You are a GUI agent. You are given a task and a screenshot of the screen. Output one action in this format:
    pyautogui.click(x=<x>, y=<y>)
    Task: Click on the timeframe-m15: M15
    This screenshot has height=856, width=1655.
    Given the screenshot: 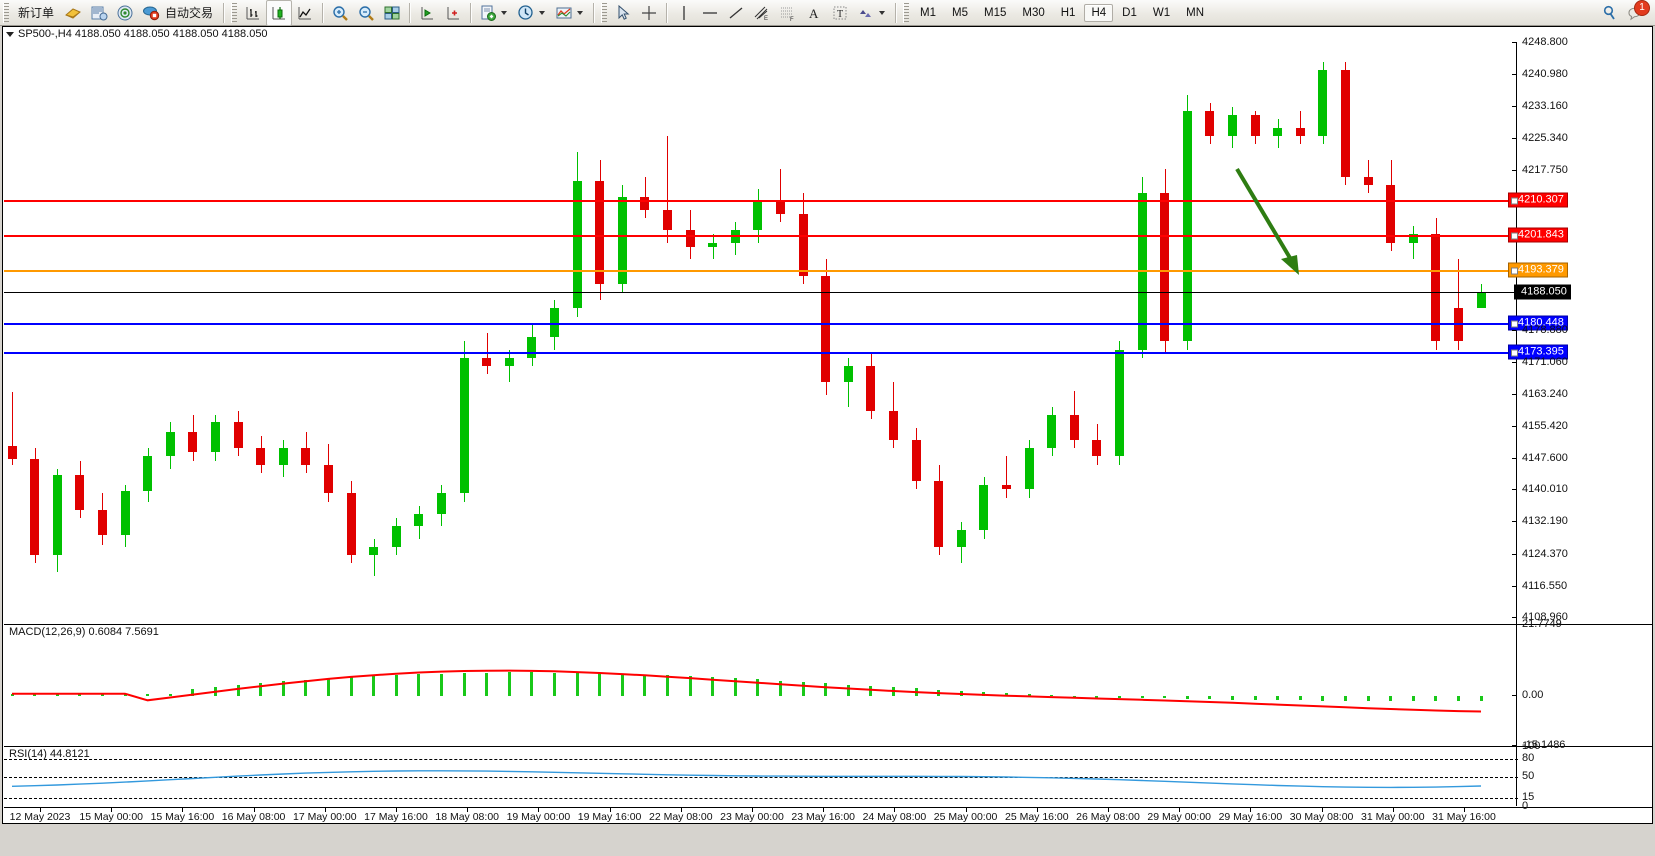 What is the action you would take?
    pyautogui.click(x=995, y=12)
    